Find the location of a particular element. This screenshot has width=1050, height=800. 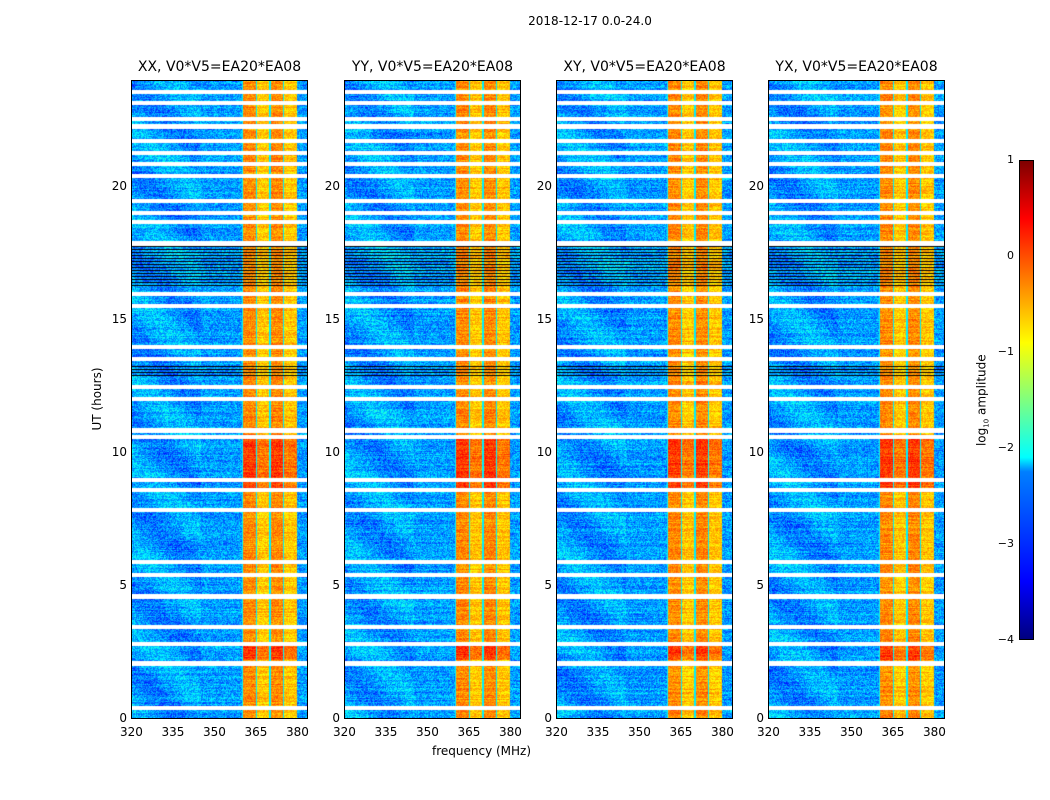

panel-title: YX, V0*V5=EA20*EA08 is located at coordinates (856, 67).